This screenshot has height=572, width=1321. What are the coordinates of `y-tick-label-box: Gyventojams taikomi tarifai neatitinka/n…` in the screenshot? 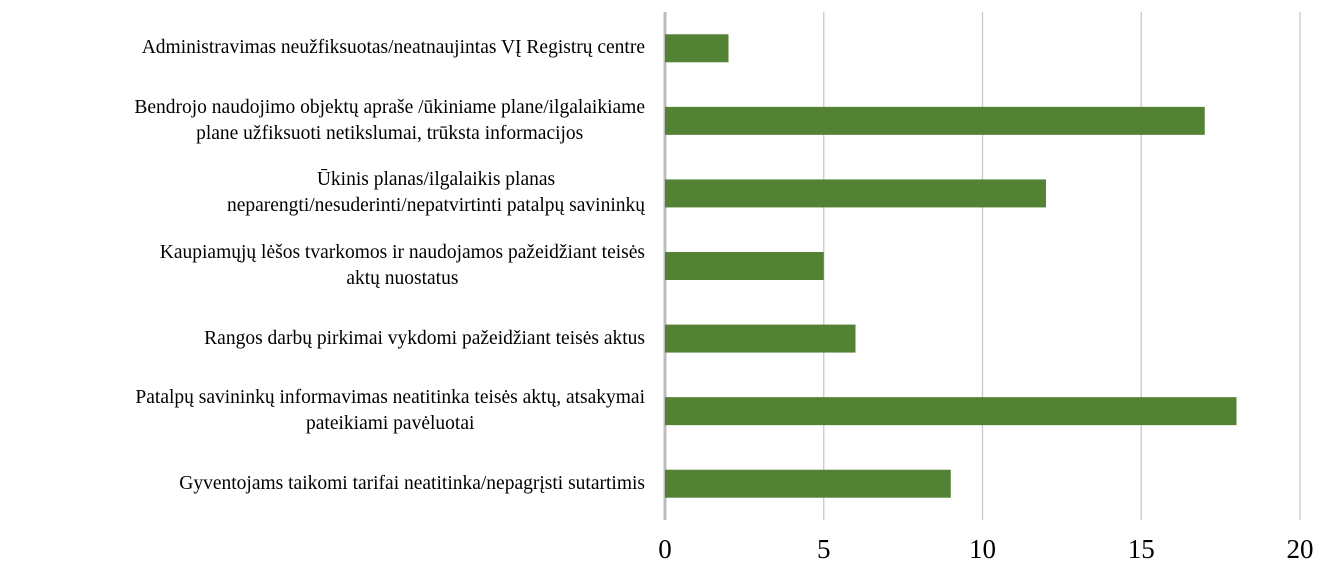 It's located at (412, 484).